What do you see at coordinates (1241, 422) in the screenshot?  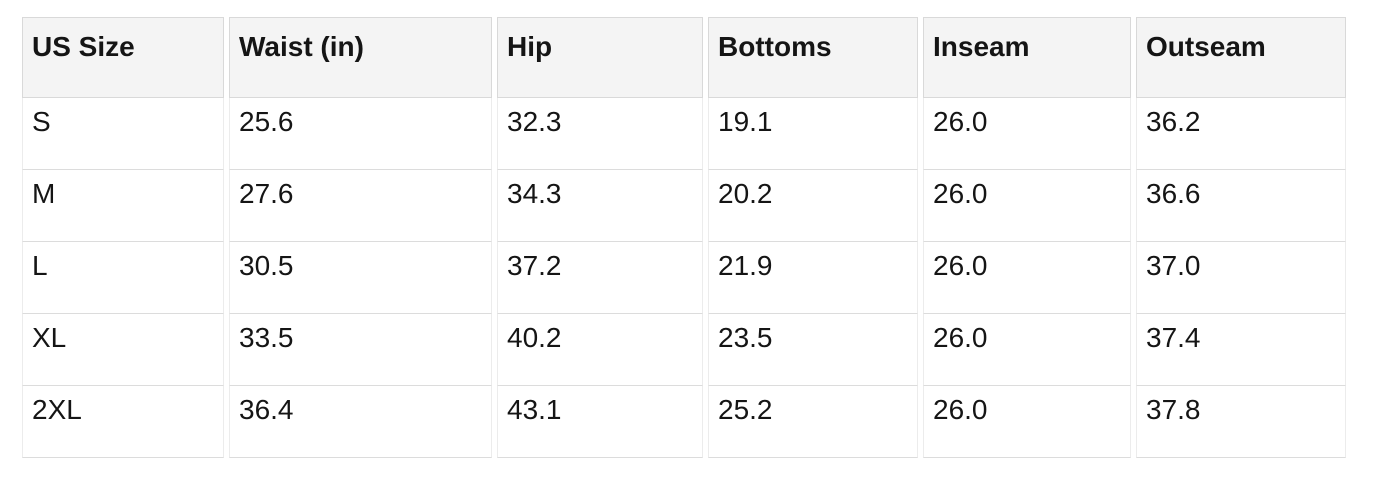 I see `cell-outseam: 37.8` at bounding box center [1241, 422].